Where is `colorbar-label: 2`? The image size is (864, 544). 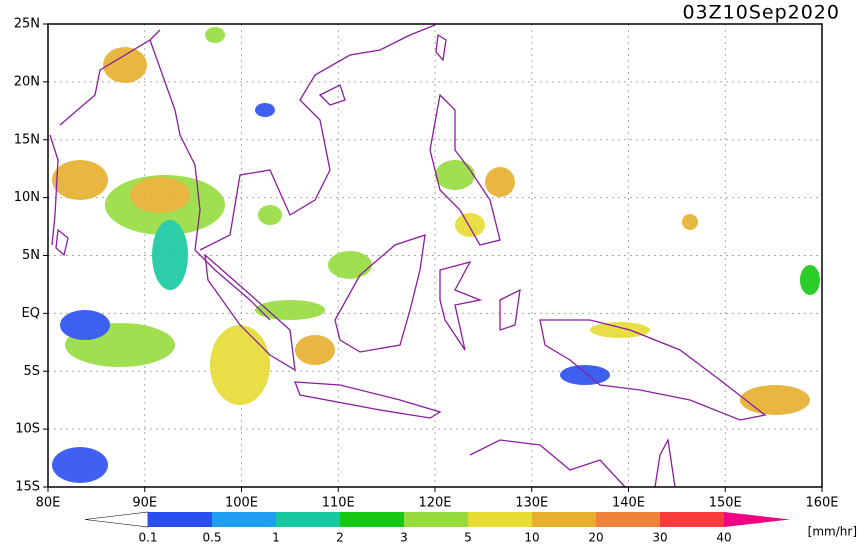
colorbar-label: 2 is located at coordinates (340, 537).